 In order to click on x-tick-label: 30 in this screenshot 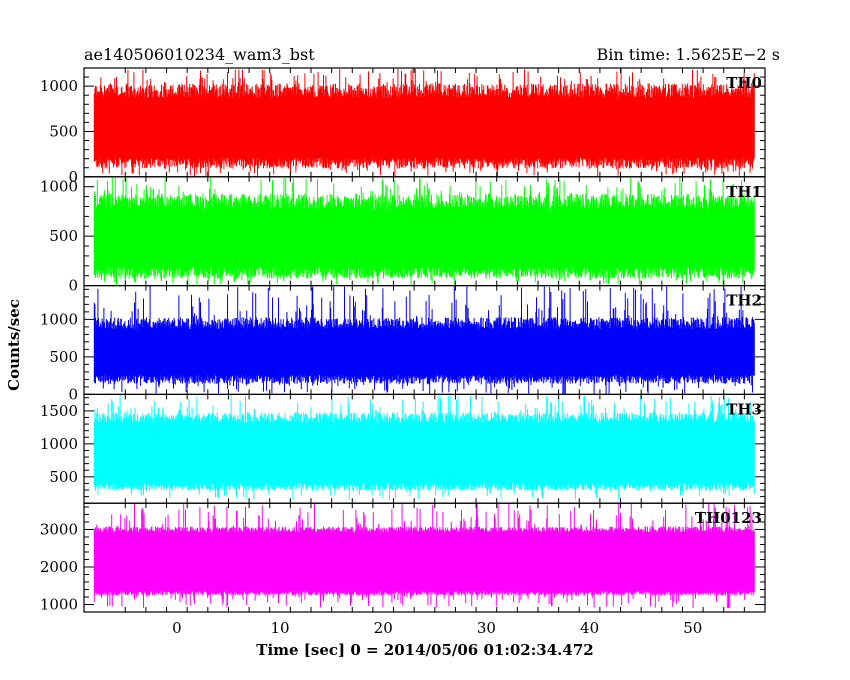, I will do `click(486, 628)`.